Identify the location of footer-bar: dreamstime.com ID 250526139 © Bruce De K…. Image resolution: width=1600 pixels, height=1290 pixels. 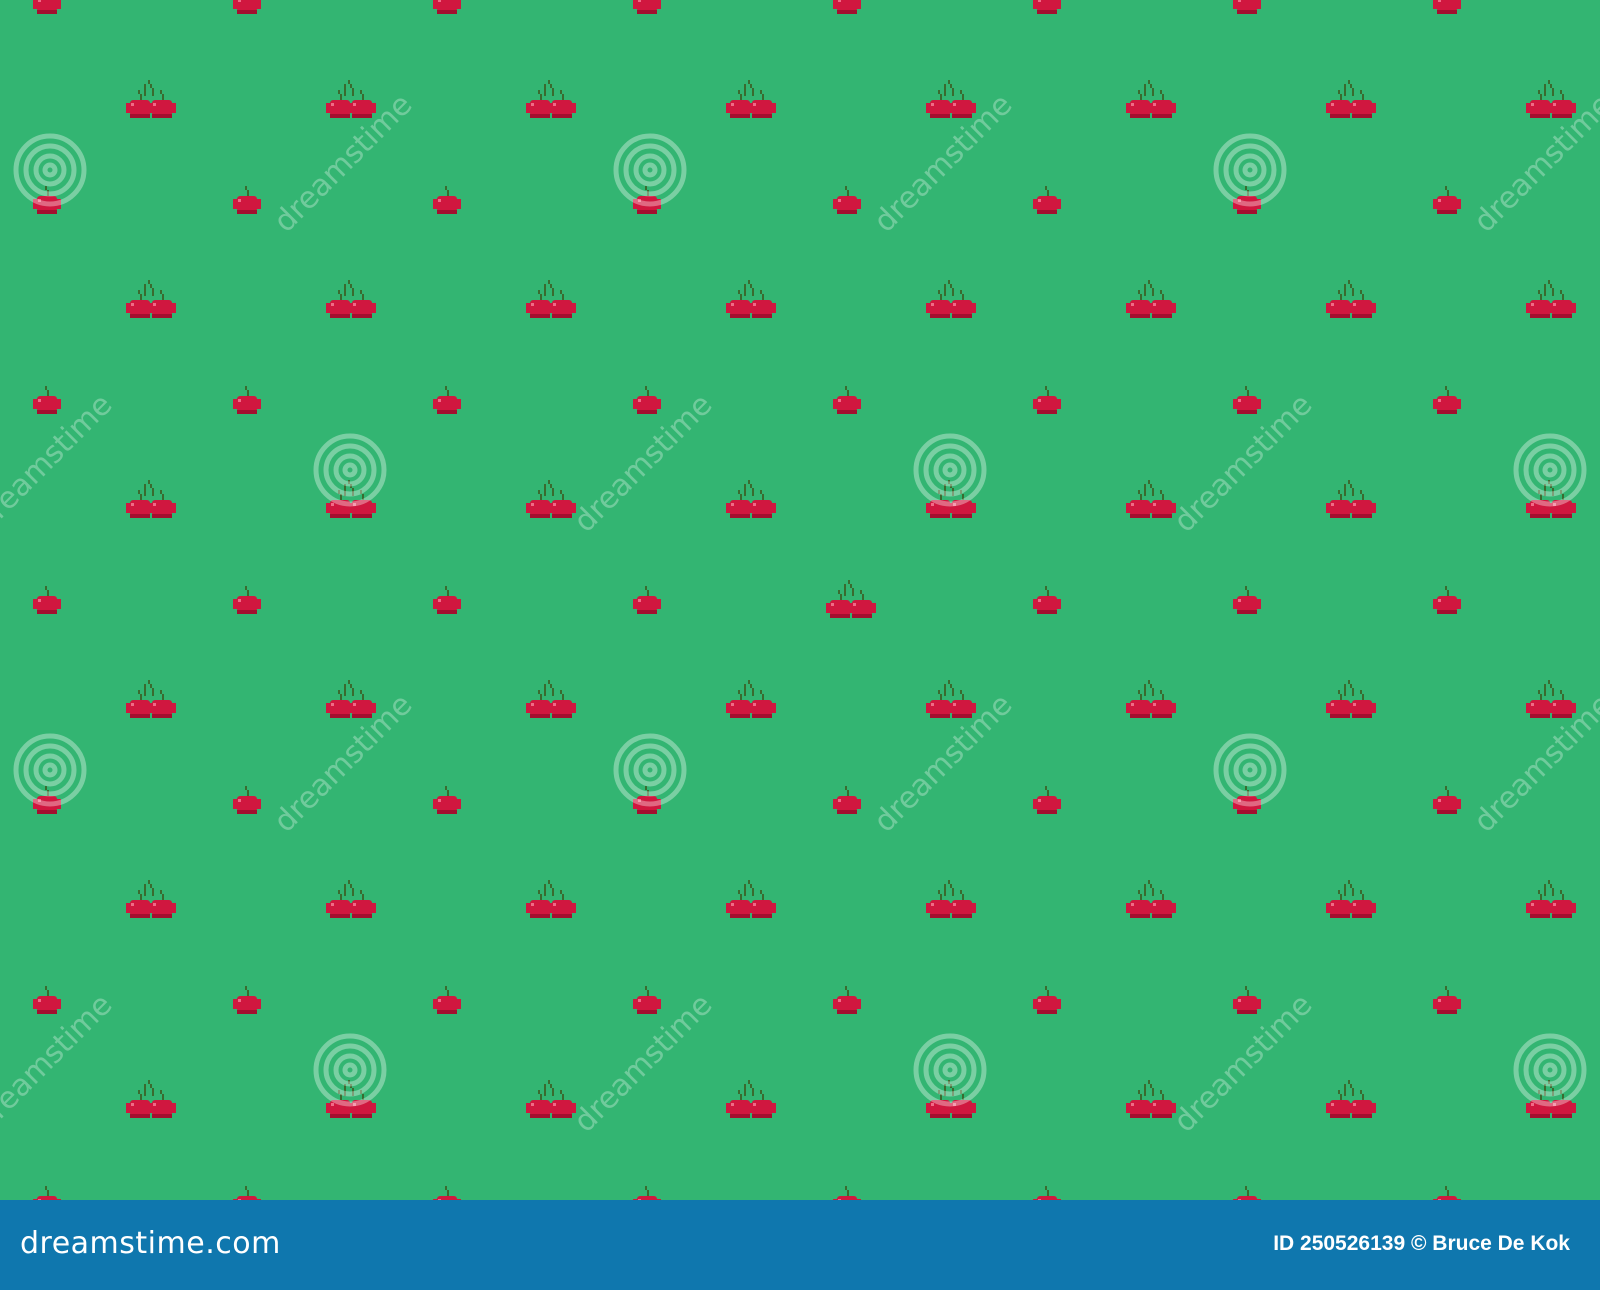
(800, 1245).